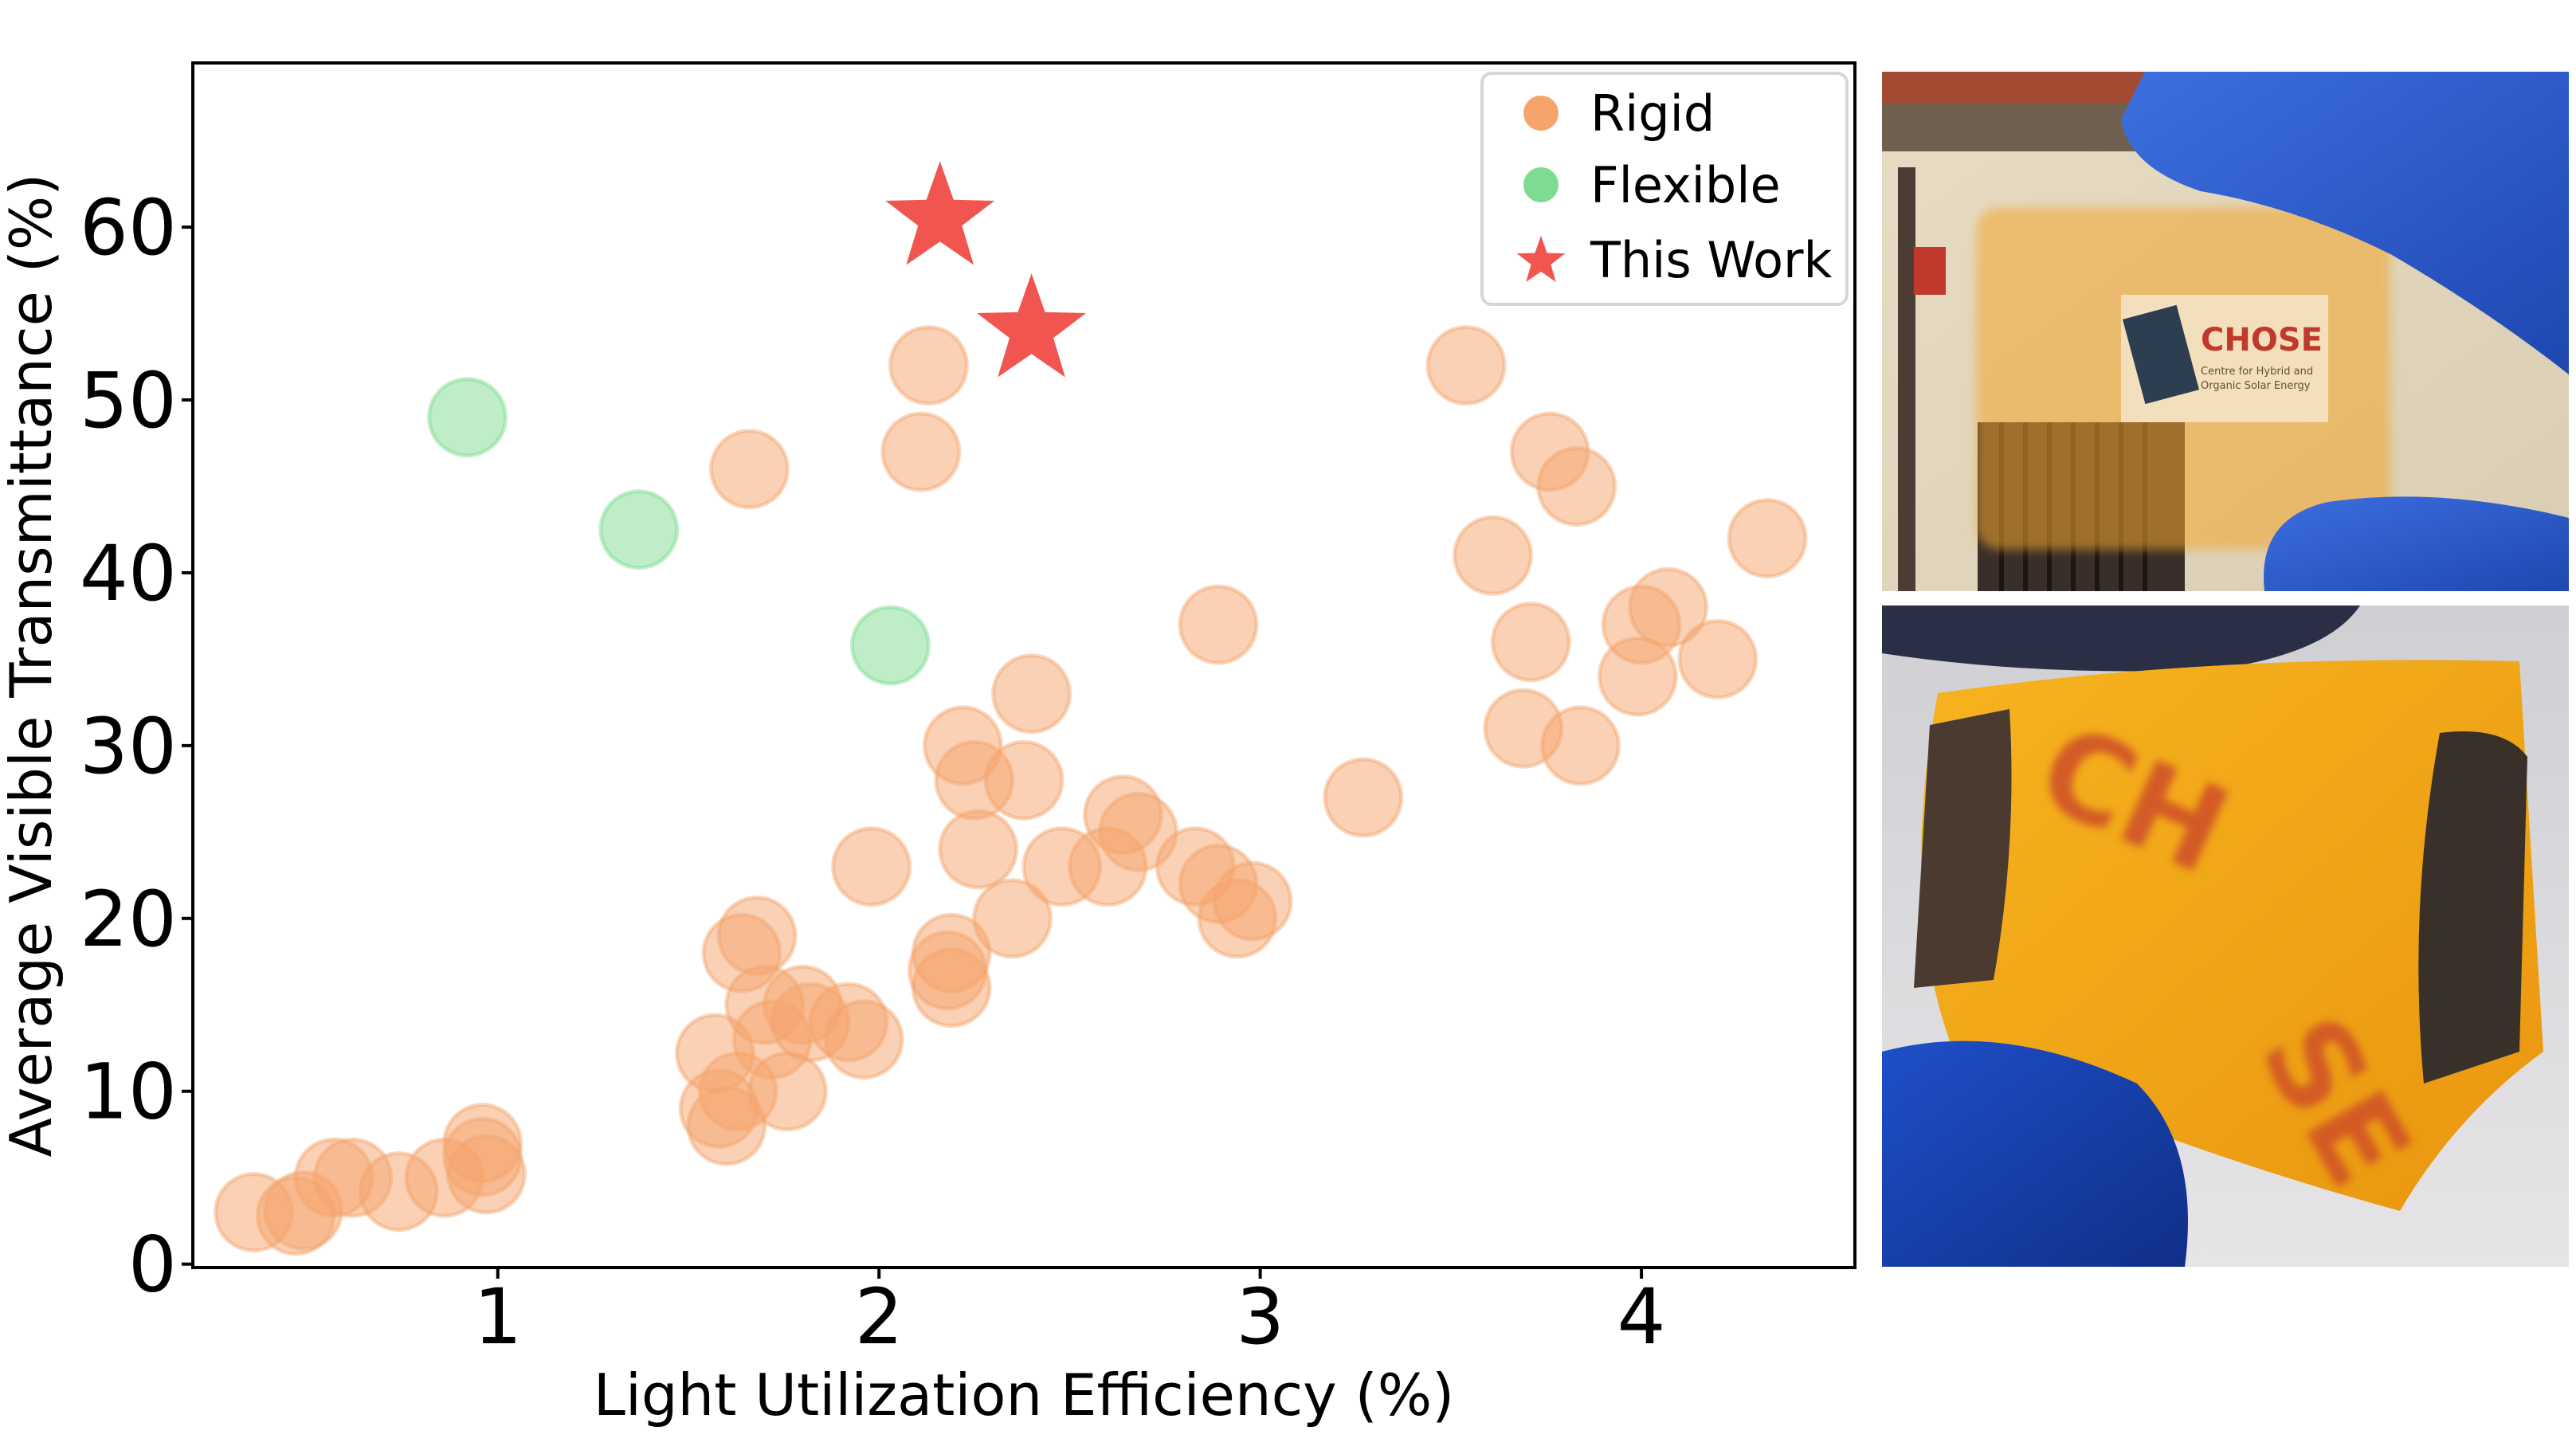 The image size is (2576, 1450). What do you see at coordinates (986, 269) in the screenshot?
I see `this-work-stars-layer` at bounding box center [986, 269].